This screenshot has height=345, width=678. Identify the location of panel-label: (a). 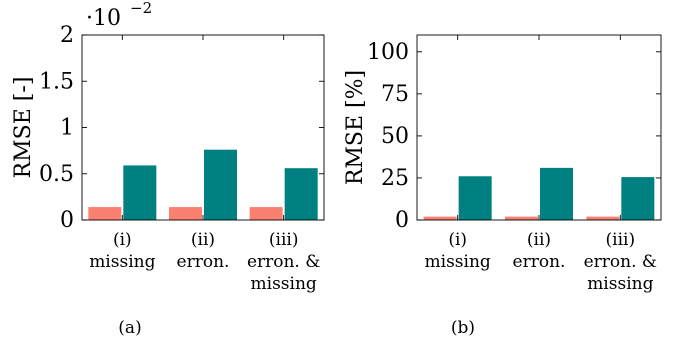
(129, 328).